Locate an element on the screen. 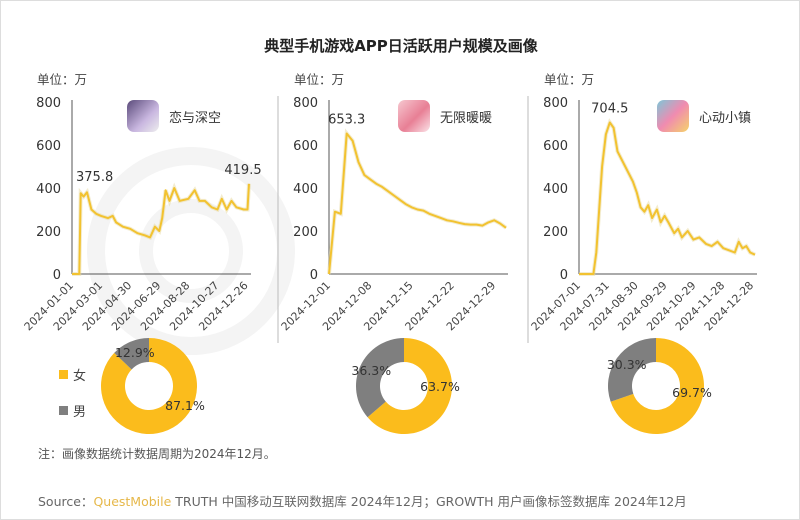 Image resolution: width=800 pixels, height=520 pixels. watermark-logo is located at coordinates (191, 251).